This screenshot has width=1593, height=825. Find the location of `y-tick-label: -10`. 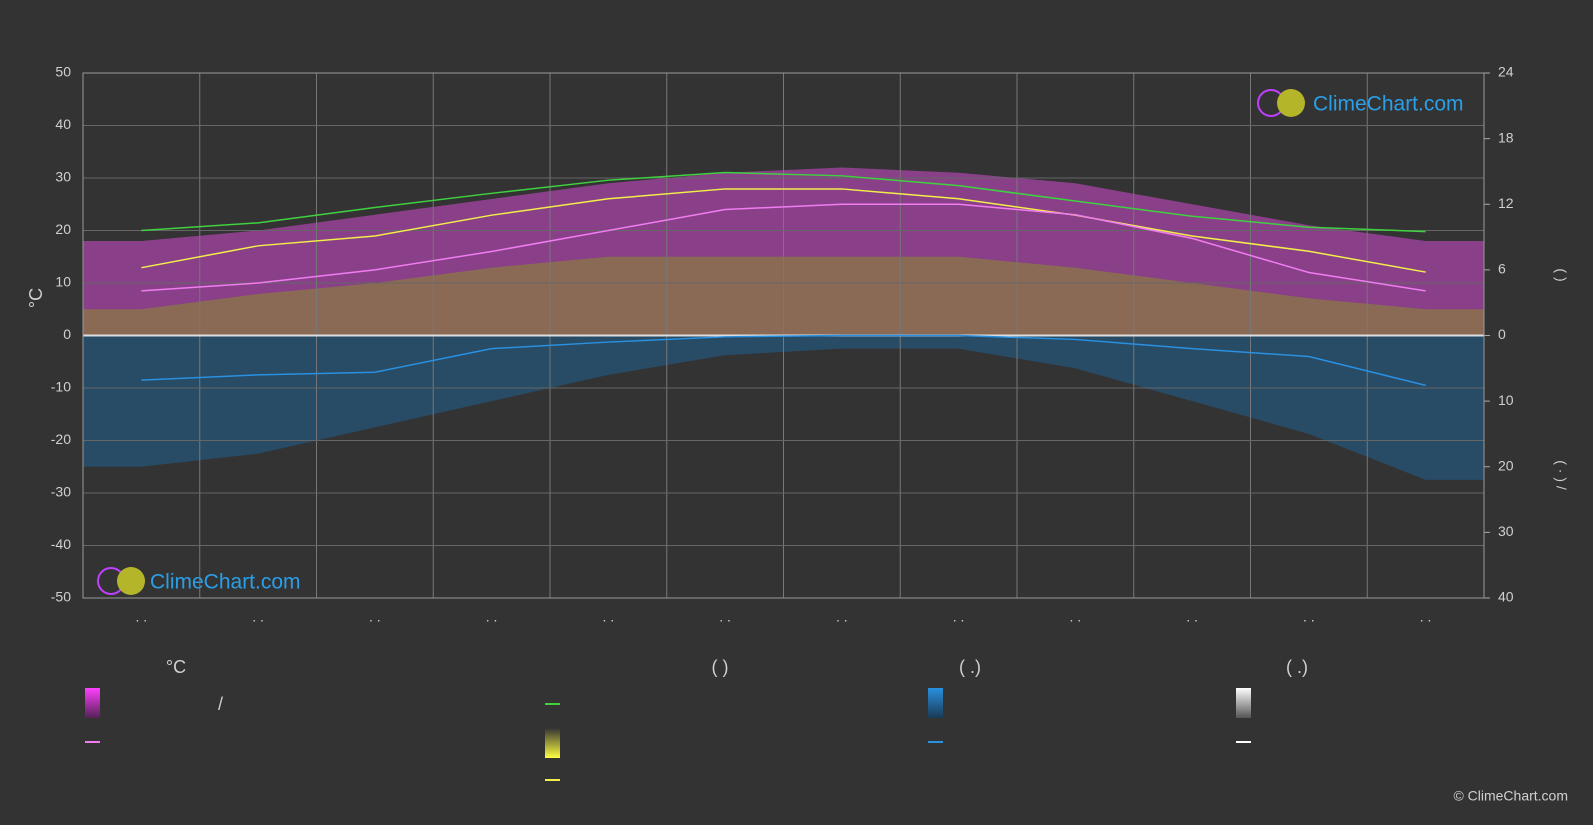

y-tick-label: -10 is located at coordinates (61, 387).